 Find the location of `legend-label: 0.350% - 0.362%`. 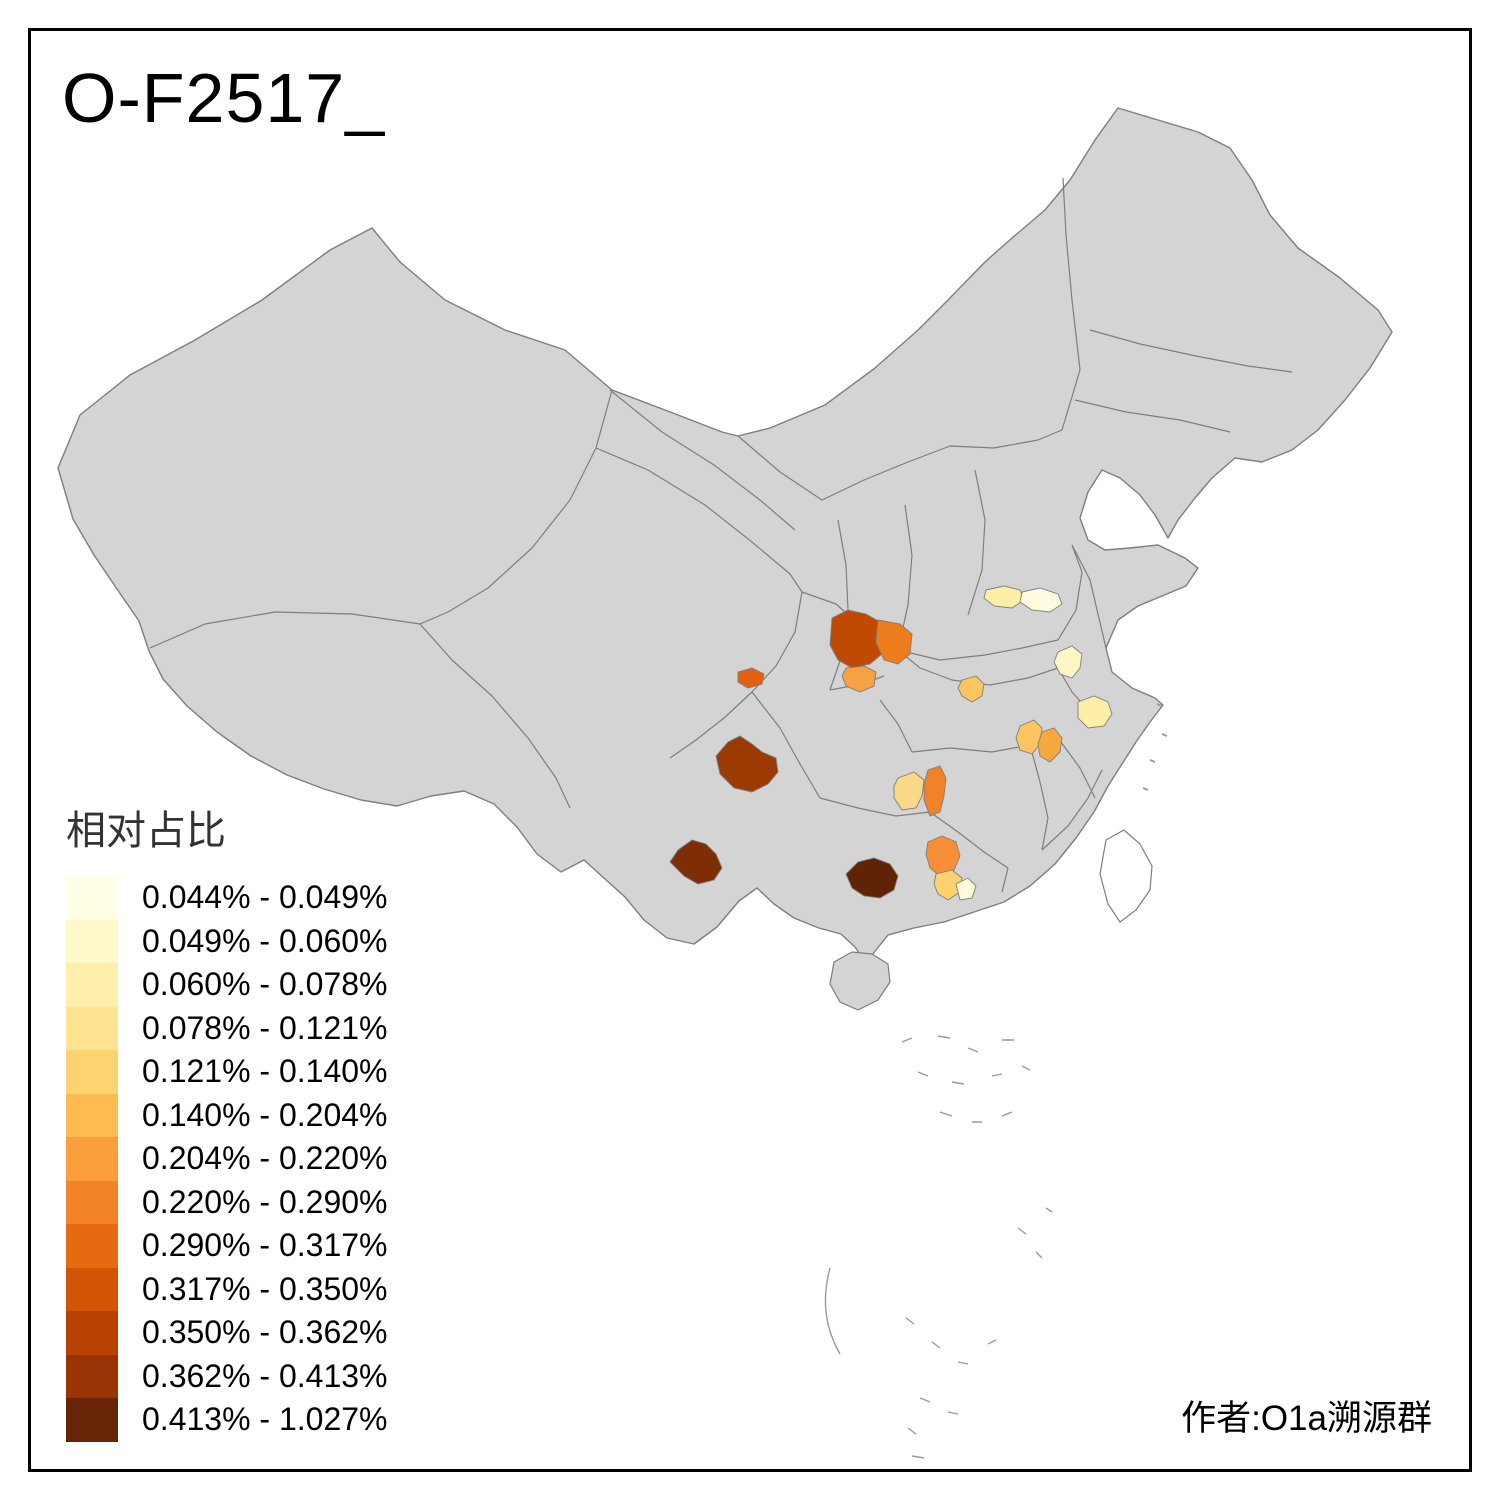

legend-label: 0.350% - 0.362% is located at coordinates (265, 1332).